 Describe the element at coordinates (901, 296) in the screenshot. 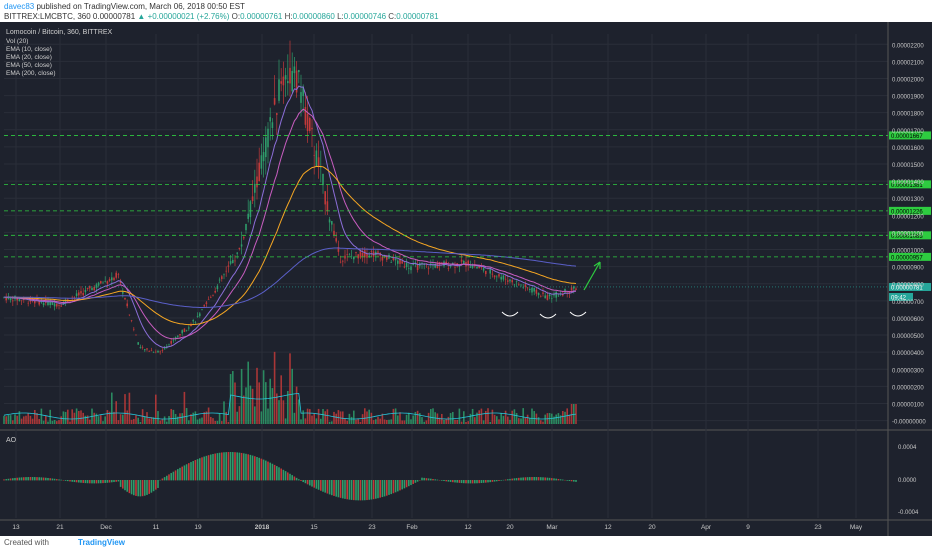

I see `countdown-bg` at that location.